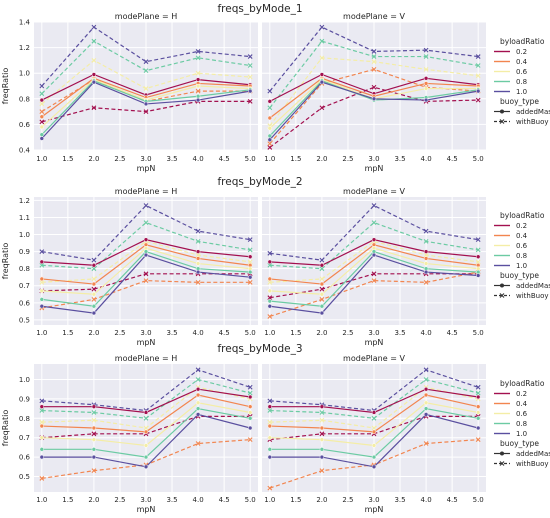 The height and width of the screenshot is (518, 550). Describe the element at coordinates (521, 92) in the screenshot. I see `legend-label: 1.0` at that location.